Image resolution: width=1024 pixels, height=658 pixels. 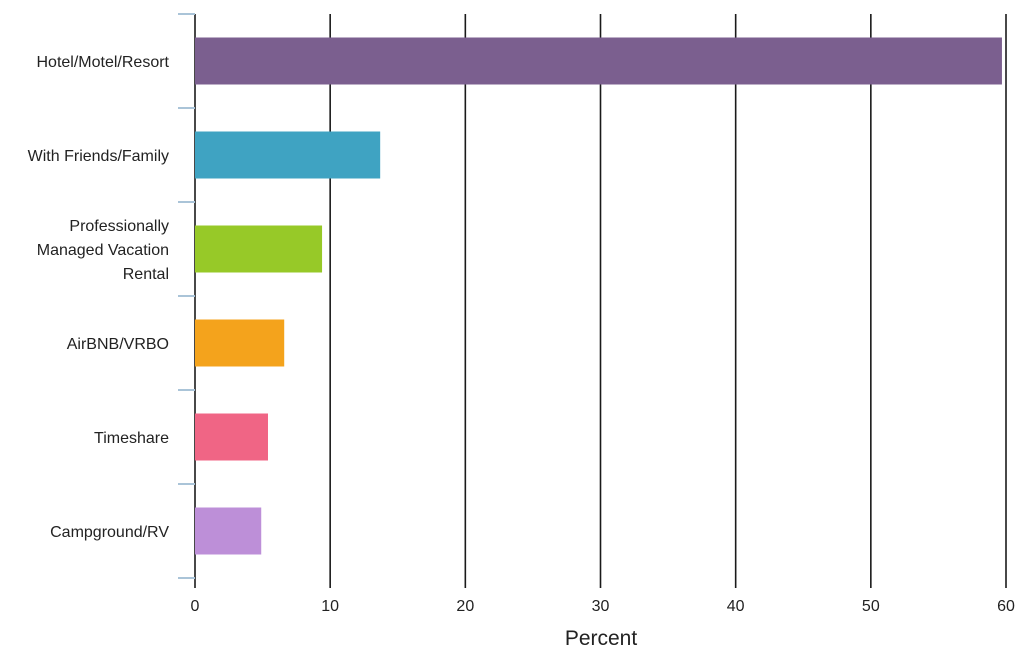 I want to click on category-label: Campground/RV, so click(x=109, y=532).